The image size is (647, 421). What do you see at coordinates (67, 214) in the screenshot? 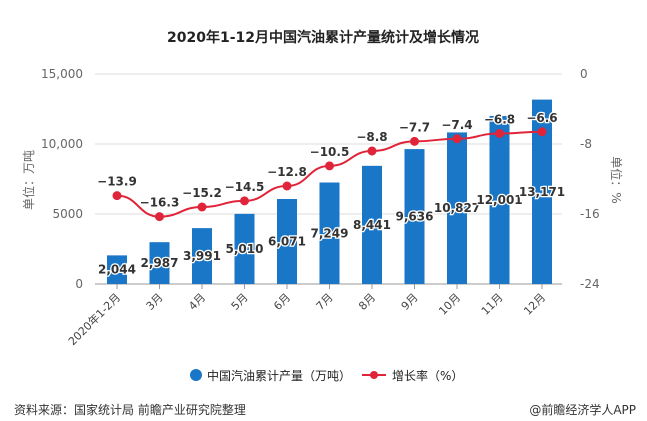
I see `left-tick-label: 5000` at bounding box center [67, 214].